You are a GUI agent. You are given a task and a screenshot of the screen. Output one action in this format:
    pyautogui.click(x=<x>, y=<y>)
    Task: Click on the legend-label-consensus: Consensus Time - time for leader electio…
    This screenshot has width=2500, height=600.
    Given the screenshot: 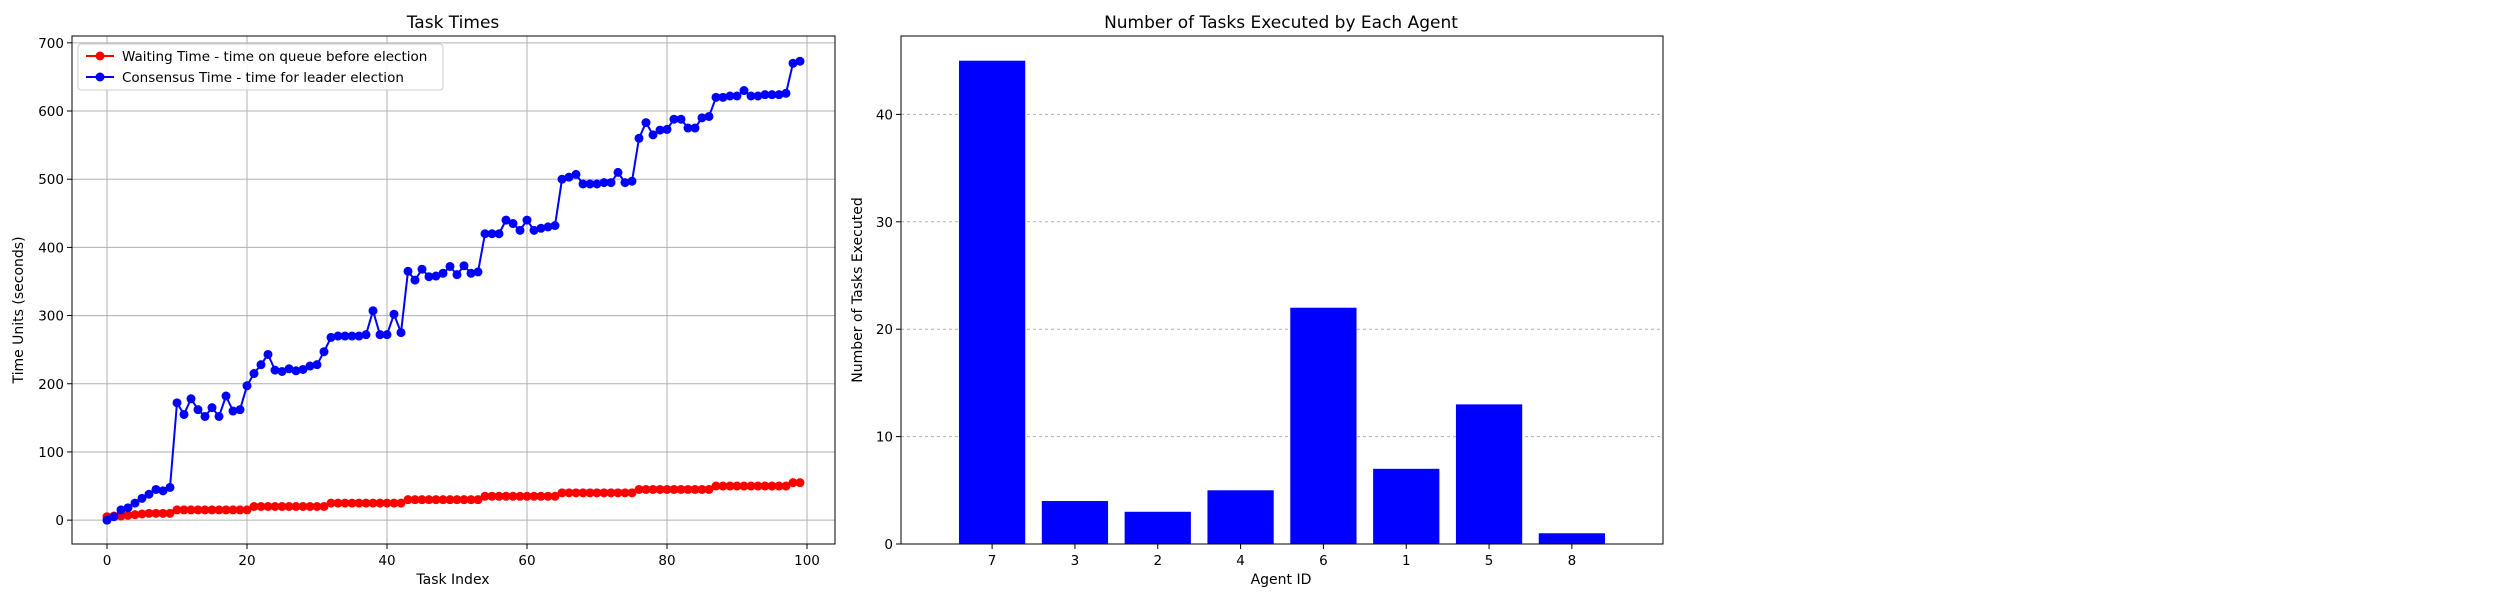 What is the action you would take?
    pyautogui.click(x=263, y=78)
    